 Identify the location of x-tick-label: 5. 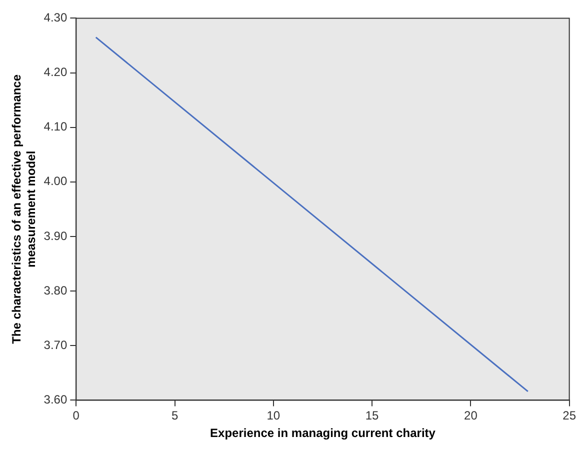
(174, 415).